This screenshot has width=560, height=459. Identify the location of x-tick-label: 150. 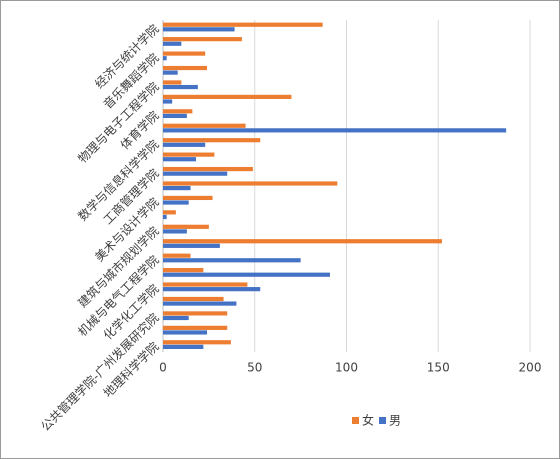
(438, 368).